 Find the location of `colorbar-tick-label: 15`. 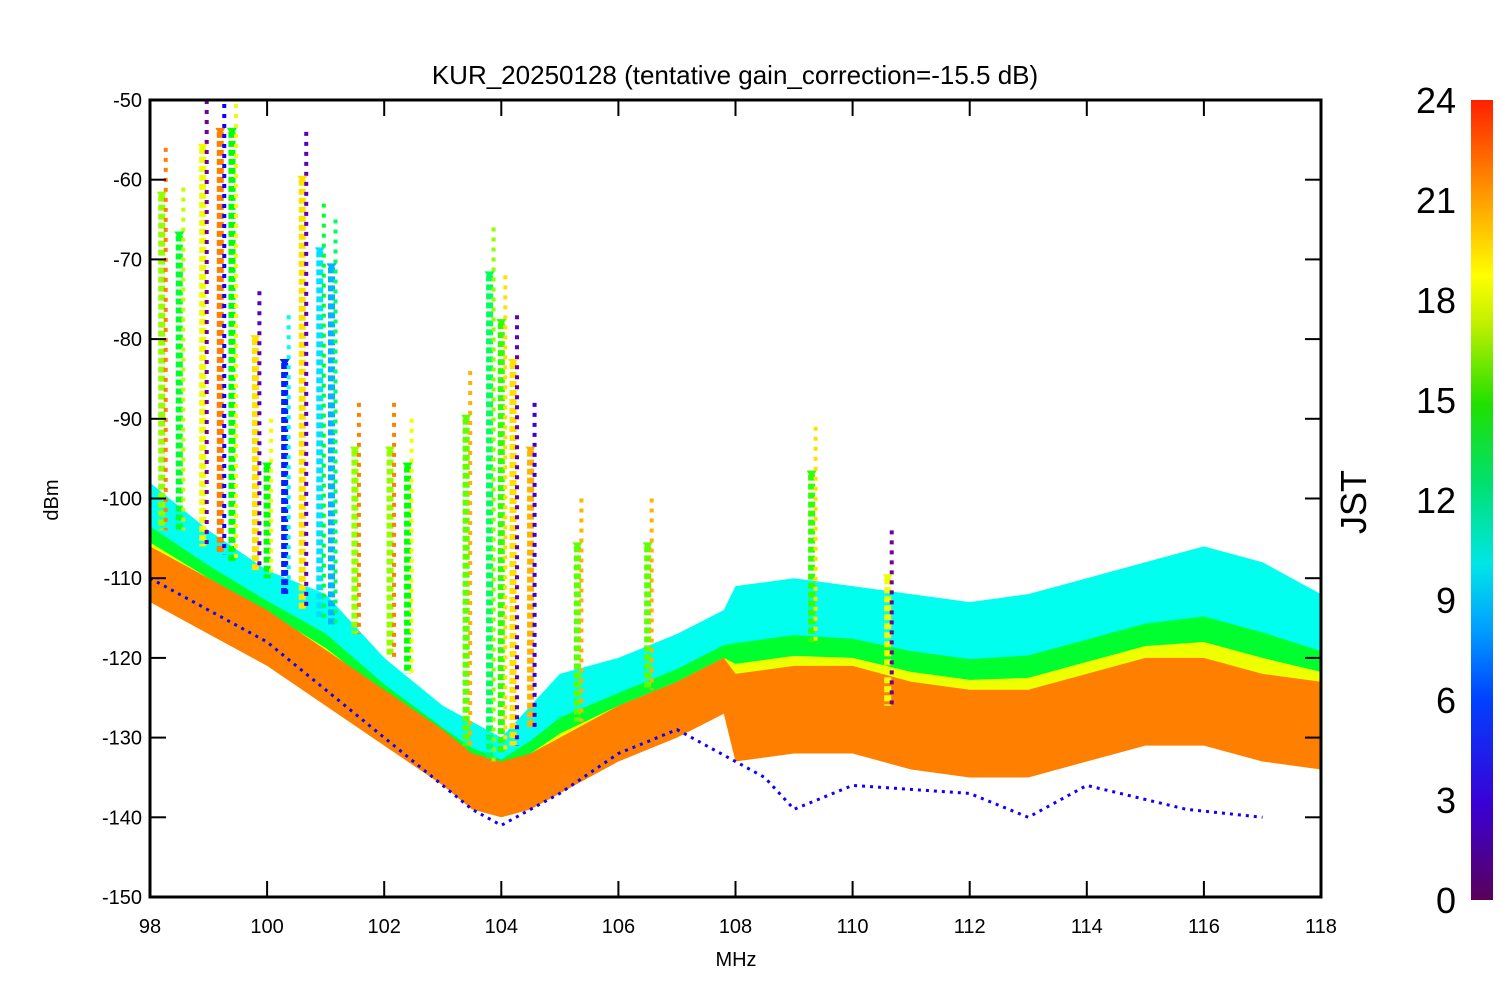

colorbar-tick-label: 15 is located at coordinates (1436, 400).